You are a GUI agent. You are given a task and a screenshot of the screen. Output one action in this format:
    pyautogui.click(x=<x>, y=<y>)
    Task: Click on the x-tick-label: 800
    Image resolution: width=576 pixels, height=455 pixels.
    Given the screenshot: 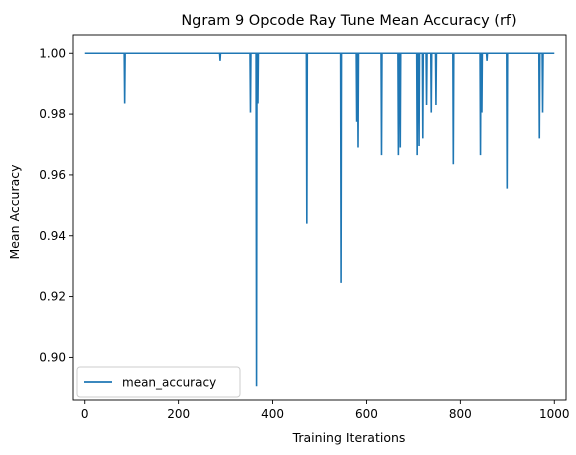 What is the action you would take?
    pyautogui.click(x=460, y=414)
    